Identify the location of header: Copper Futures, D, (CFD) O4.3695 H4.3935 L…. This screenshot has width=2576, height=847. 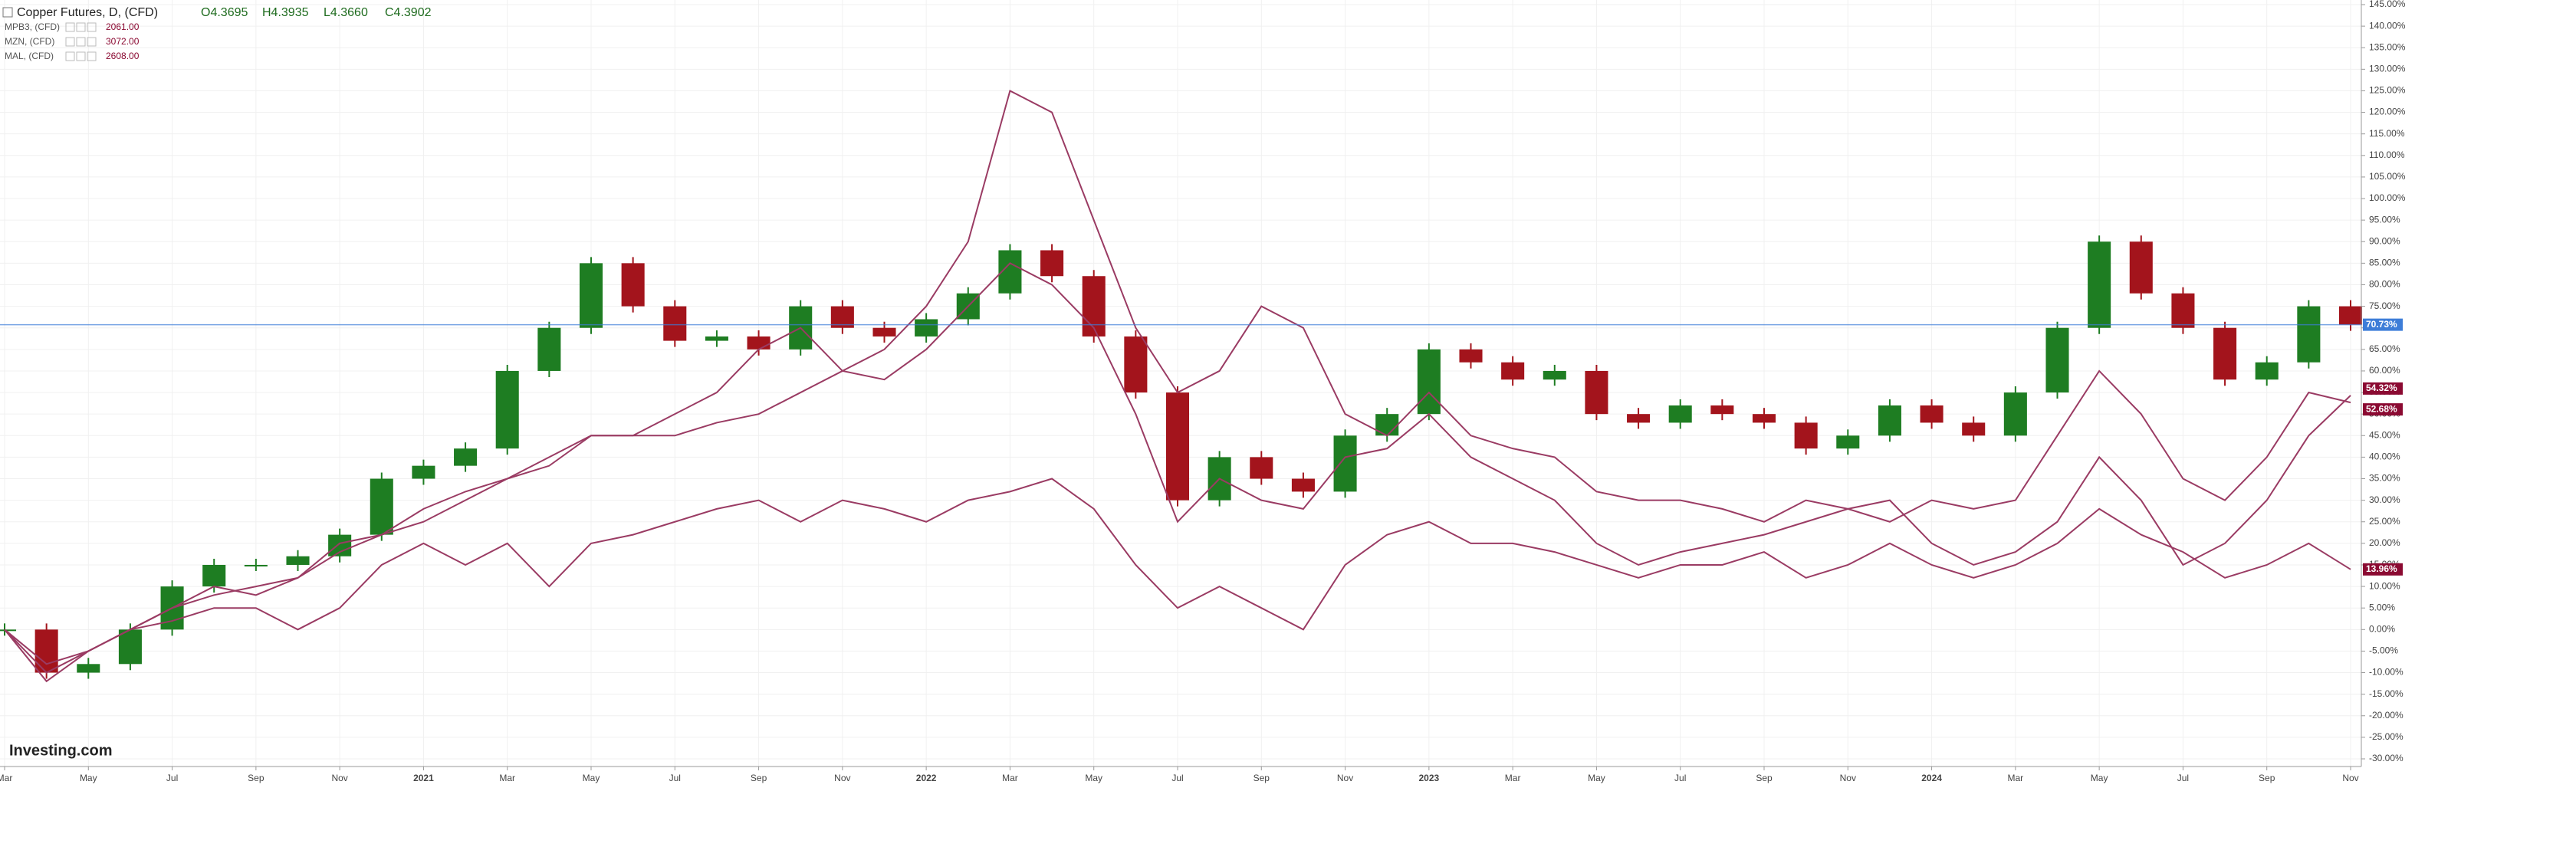
(217, 33).